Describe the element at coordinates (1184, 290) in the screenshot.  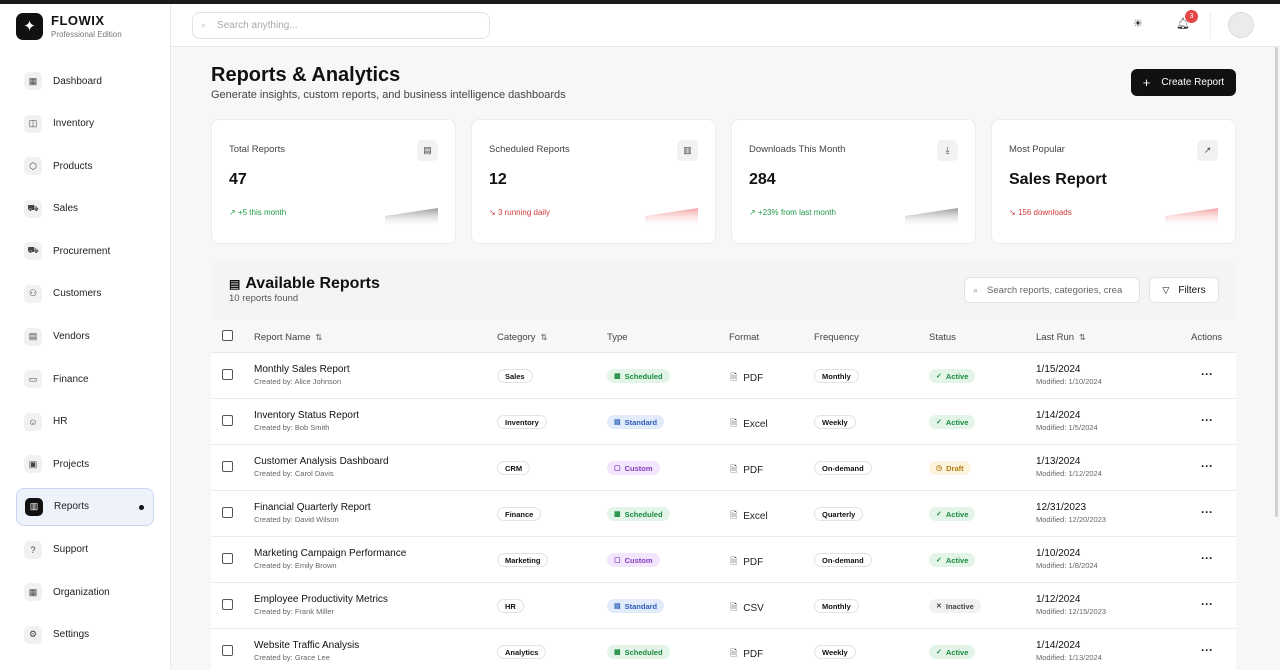
I see `filters-button: ▽ Filters` at that location.